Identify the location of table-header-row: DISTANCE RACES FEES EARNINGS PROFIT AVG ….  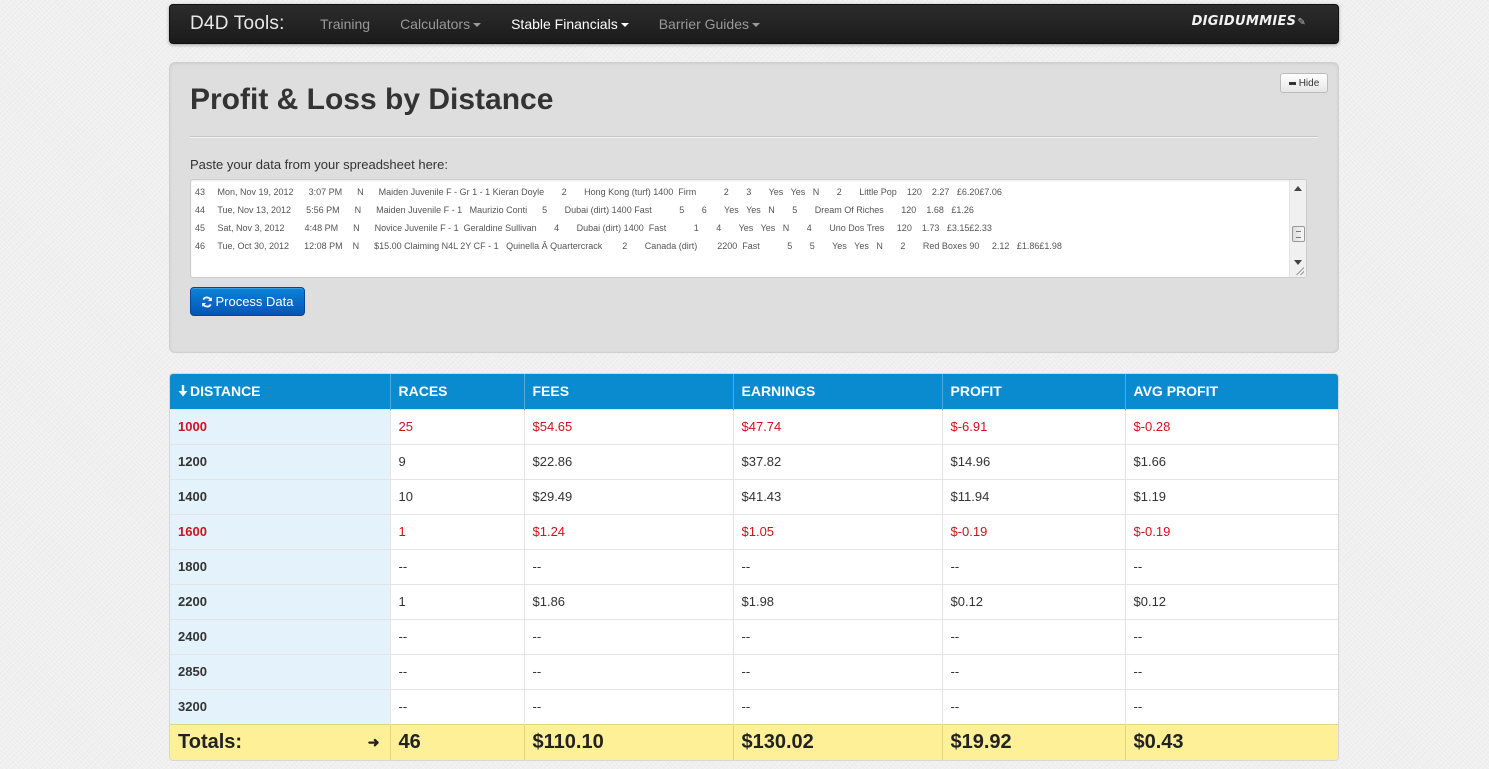
(754, 391).